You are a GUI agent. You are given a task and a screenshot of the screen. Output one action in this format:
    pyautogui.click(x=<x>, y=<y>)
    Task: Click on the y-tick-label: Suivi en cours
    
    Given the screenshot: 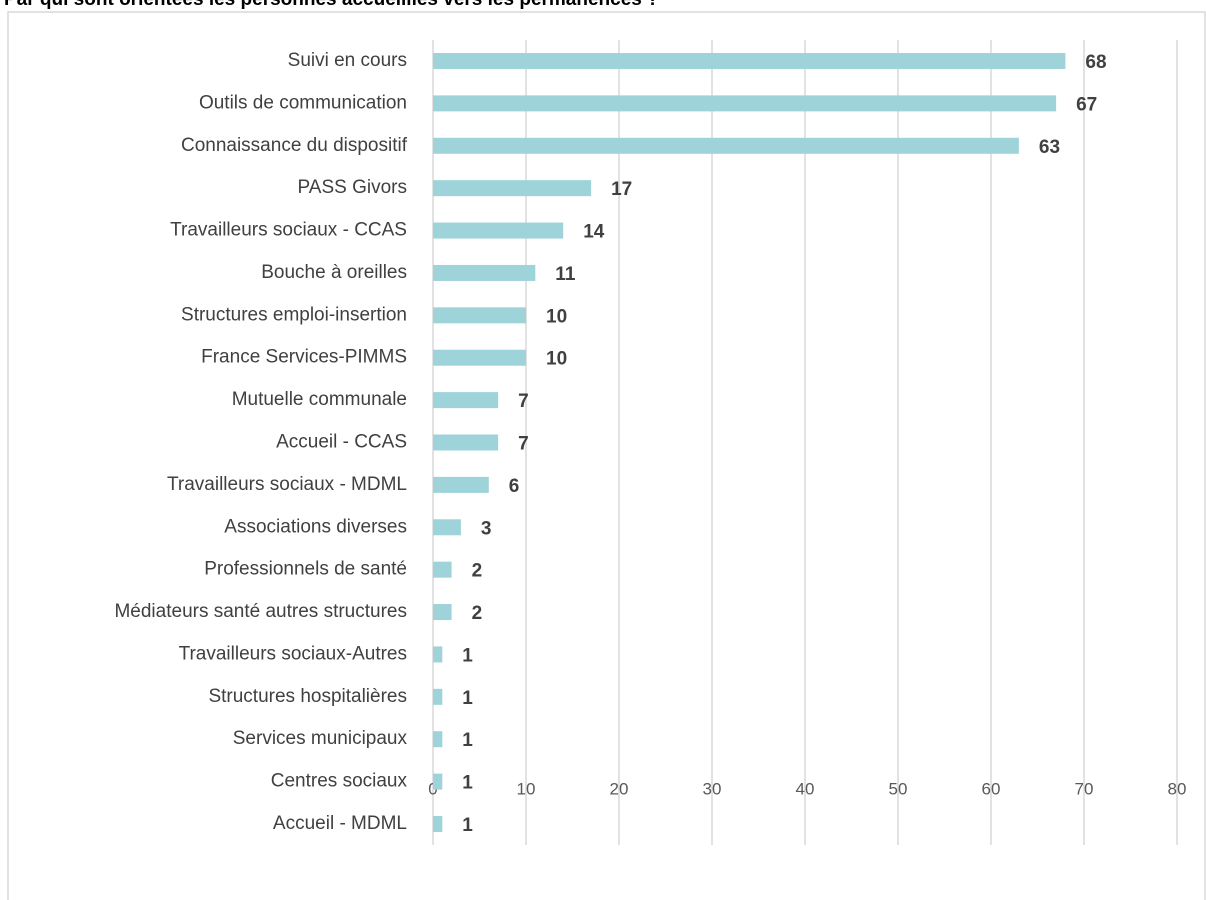 What is the action you would take?
    pyautogui.click(x=347, y=60)
    